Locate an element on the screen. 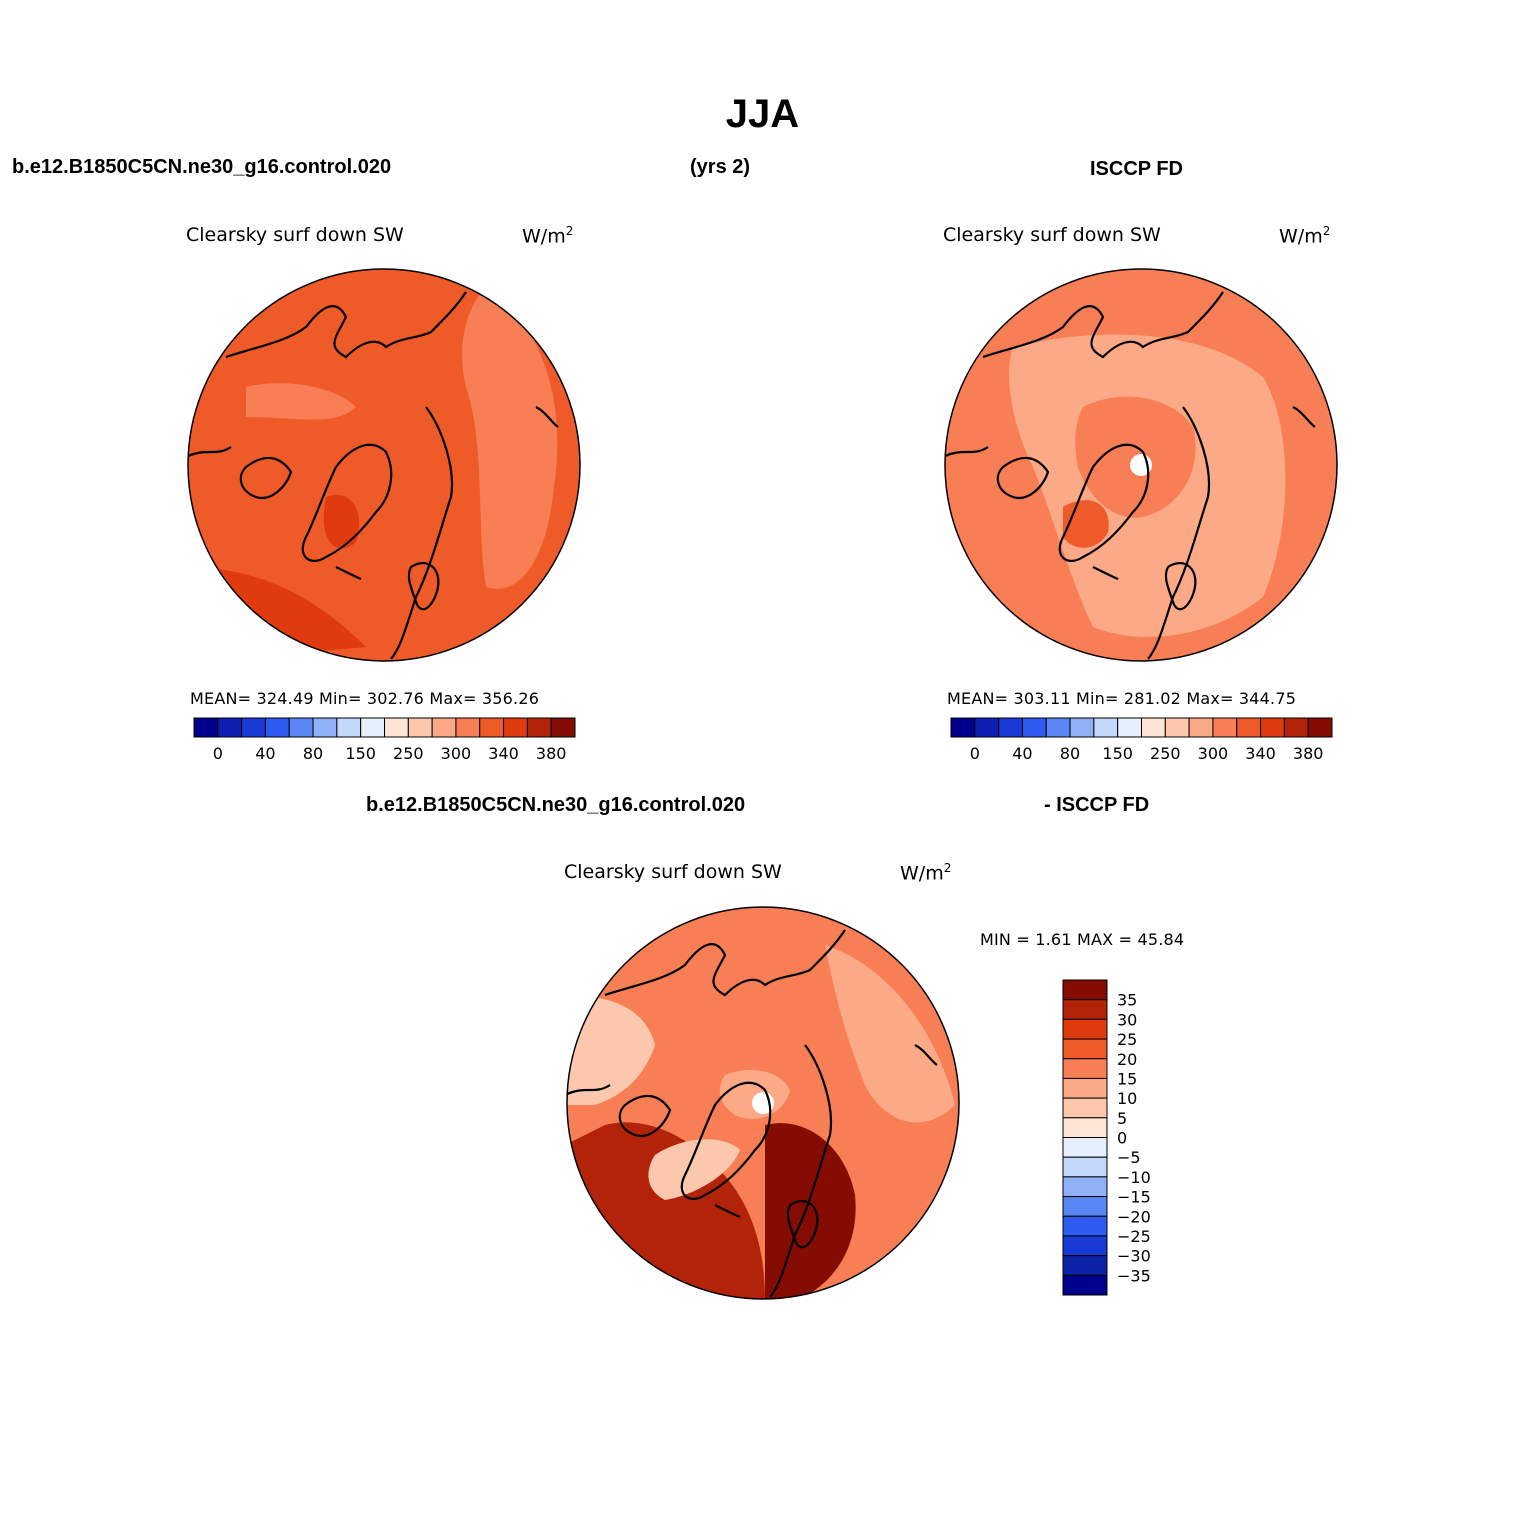 Image resolution: width=1525 pixels, height=1525 pixels. obs-name-header: ISCCP FD is located at coordinates (1136, 169).